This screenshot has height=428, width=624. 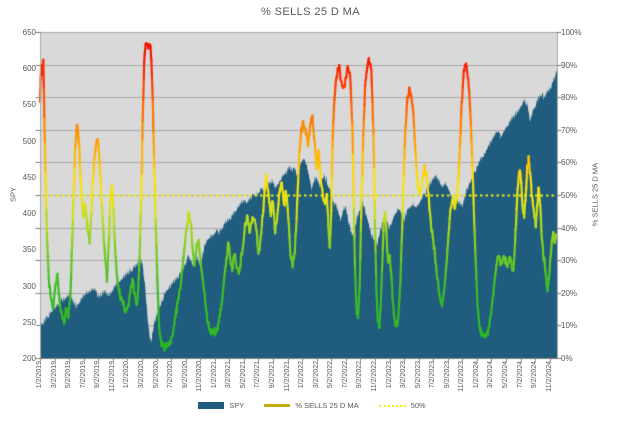 I want to click on x-axis-tick-label: 11/2/2019, so click(x=112, y=376).